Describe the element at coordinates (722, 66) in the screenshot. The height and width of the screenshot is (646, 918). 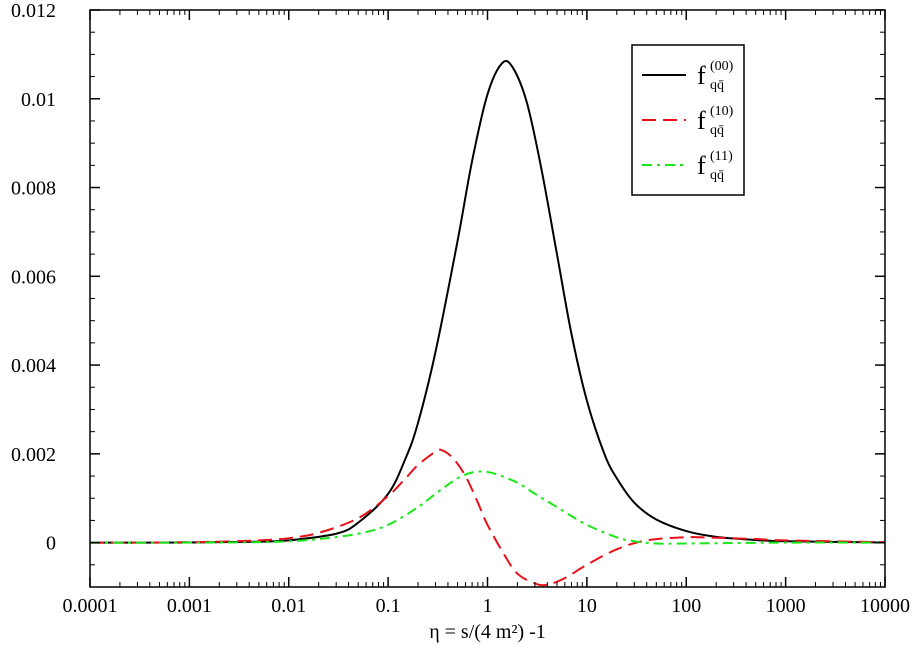
I see `legend-label-sup-0: (00)` at that location.